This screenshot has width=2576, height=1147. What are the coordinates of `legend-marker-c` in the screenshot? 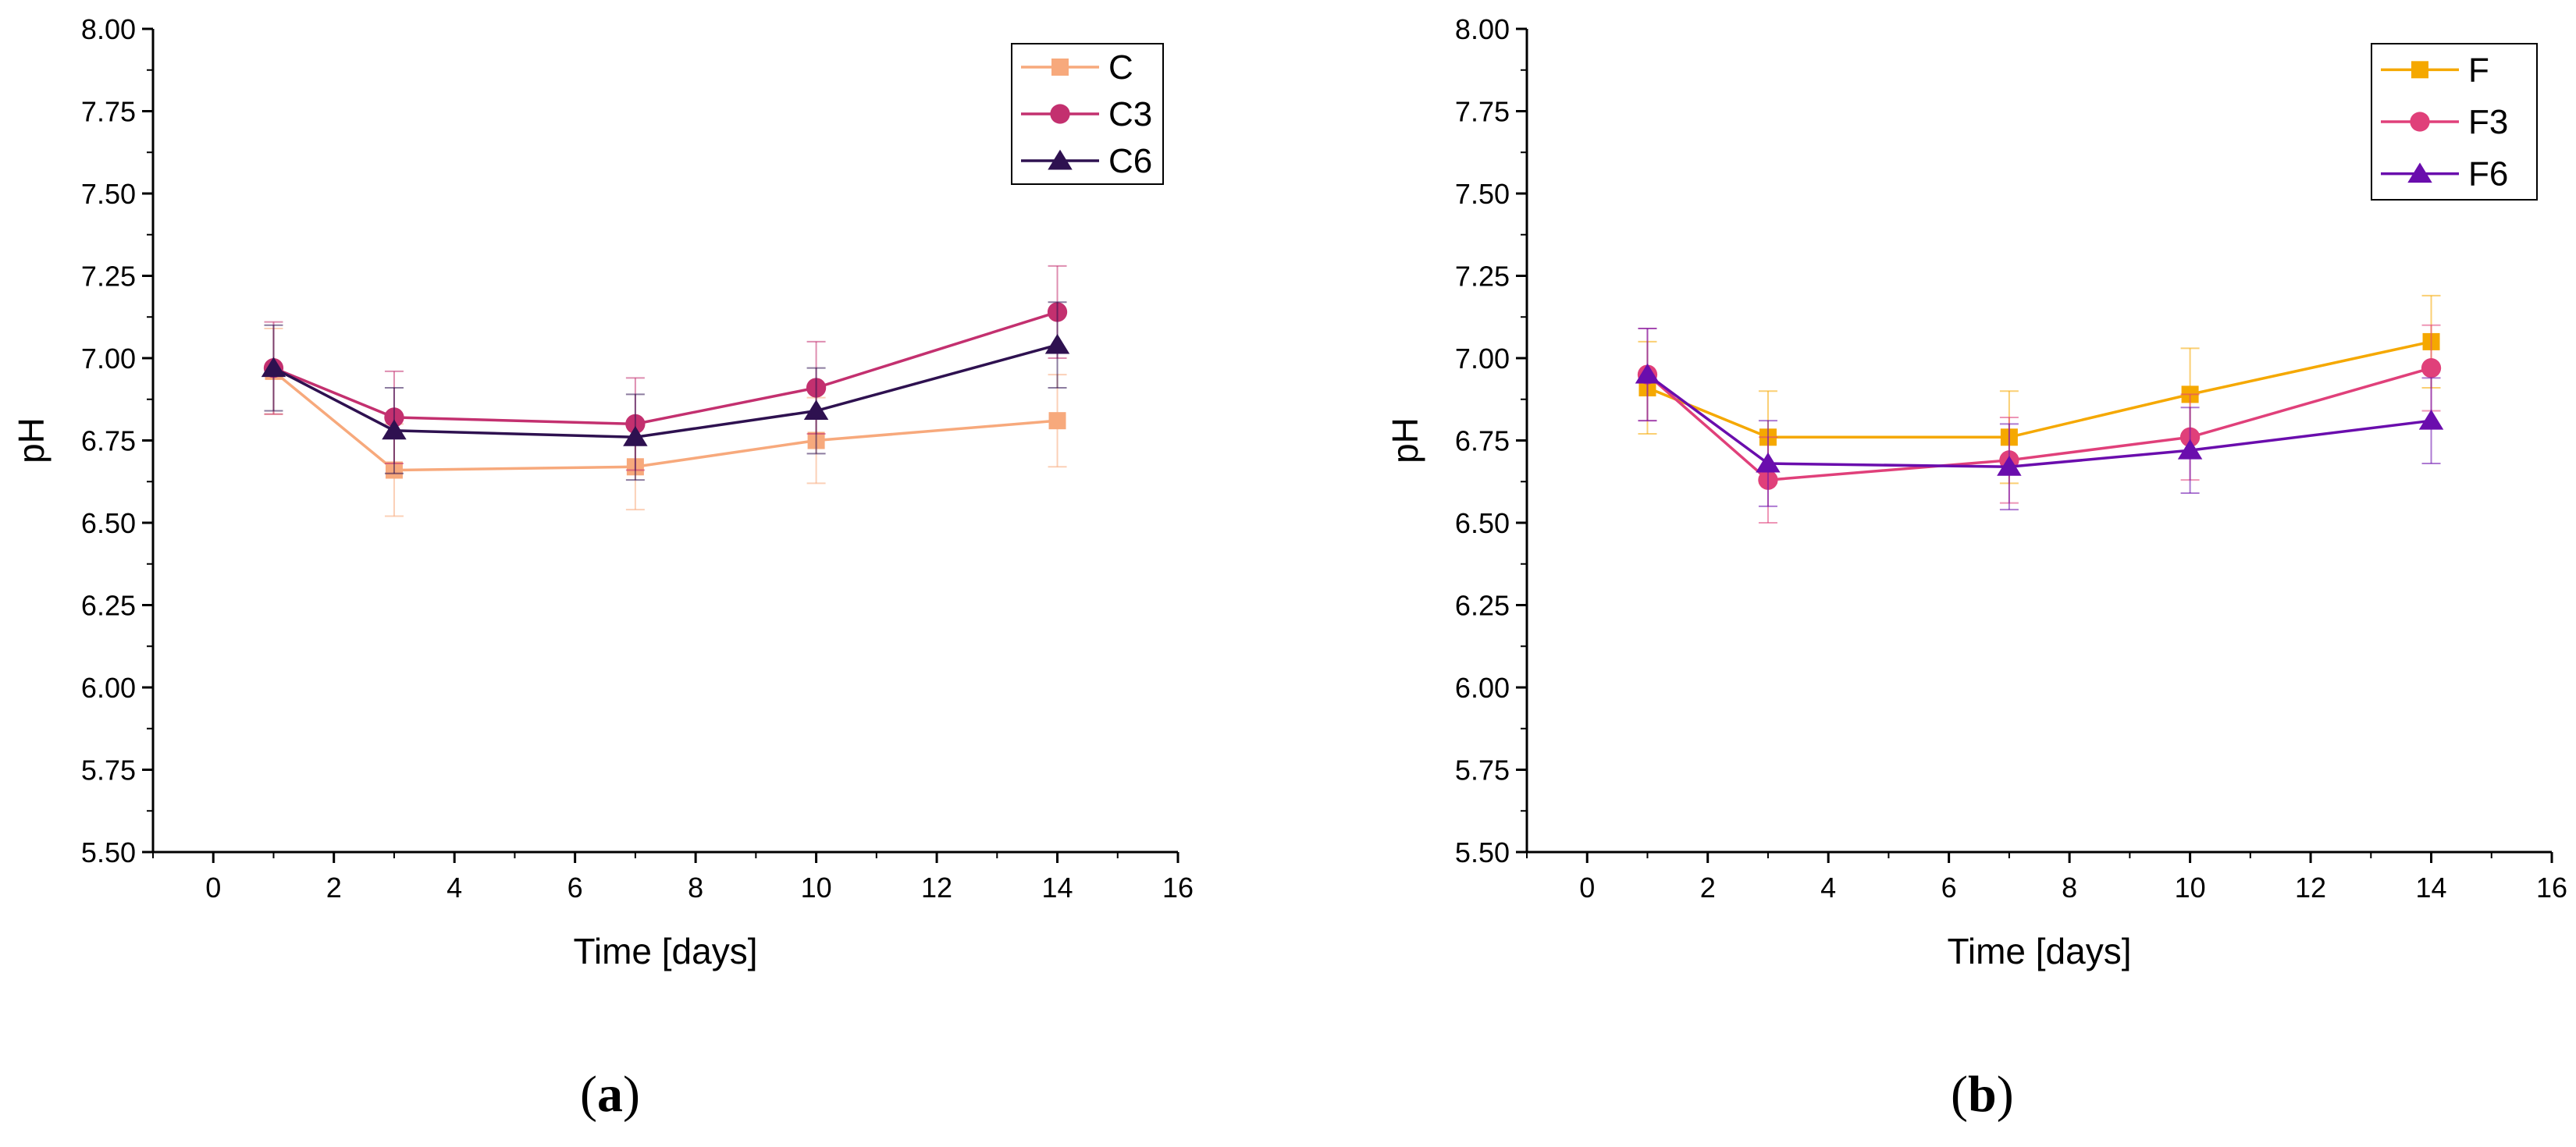 It's located at (1060, 67).